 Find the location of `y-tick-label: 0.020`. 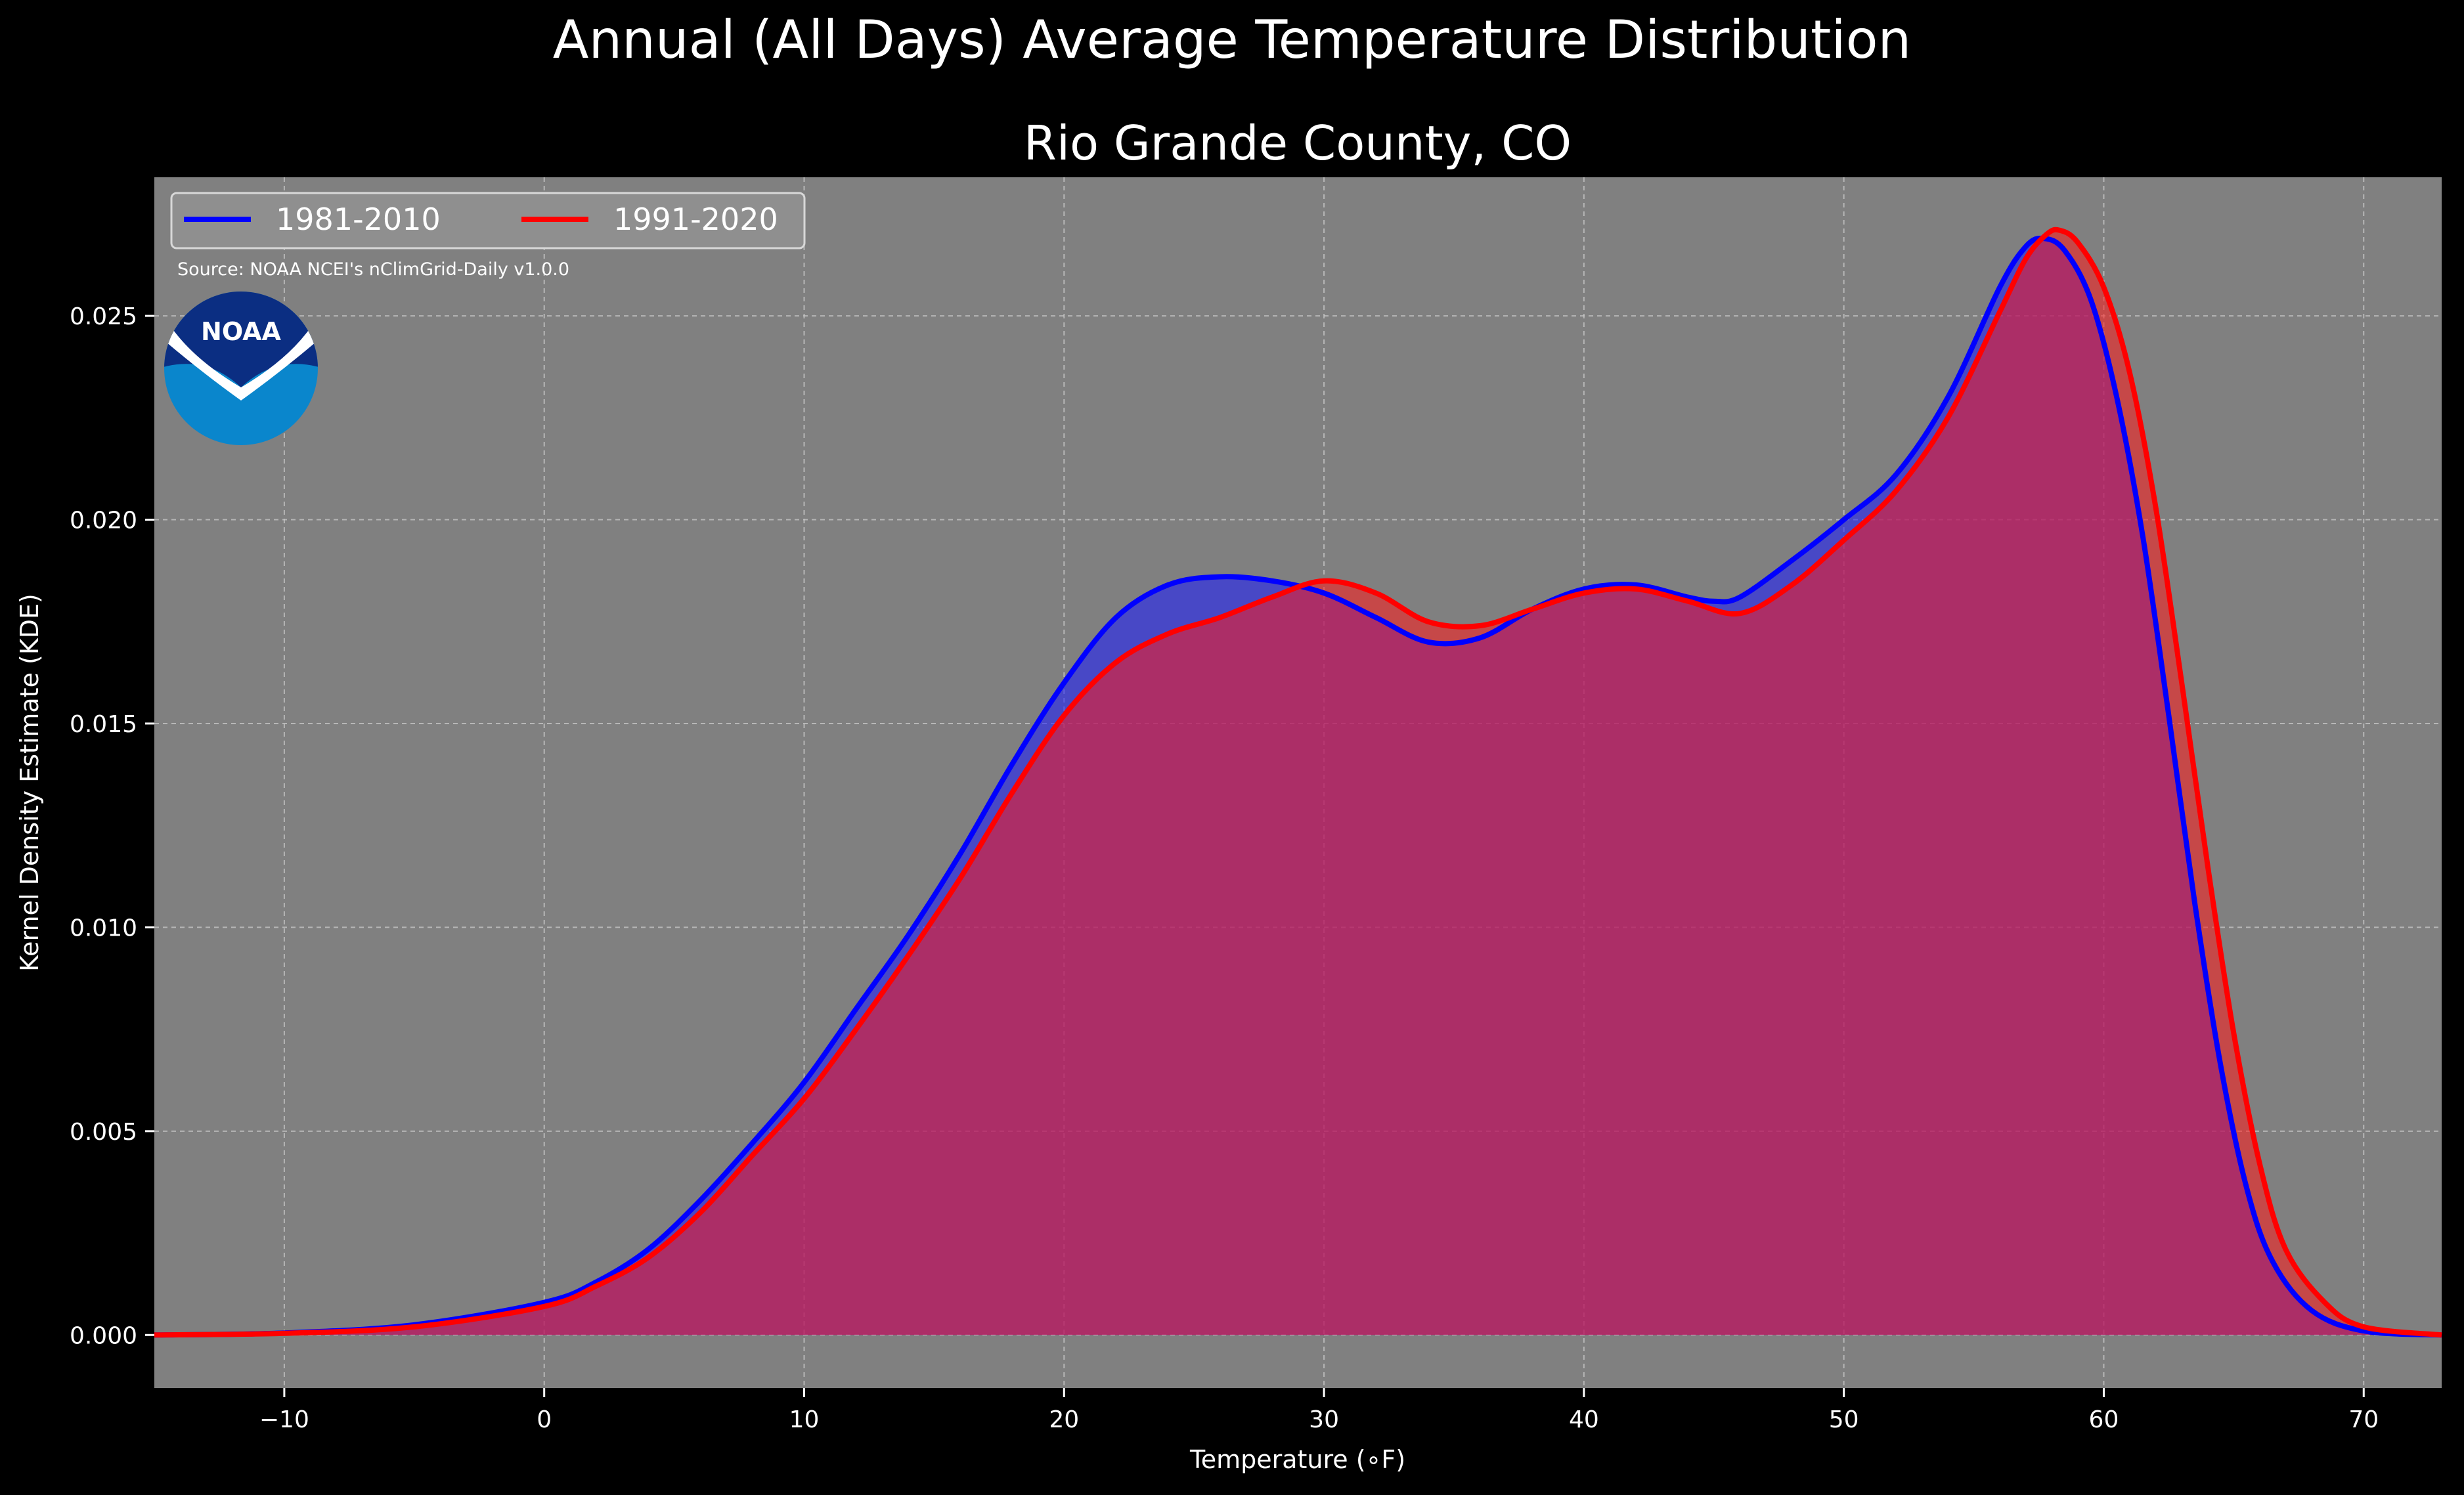

y-tick-label: 0.020 is located at coordinates (103, 521).